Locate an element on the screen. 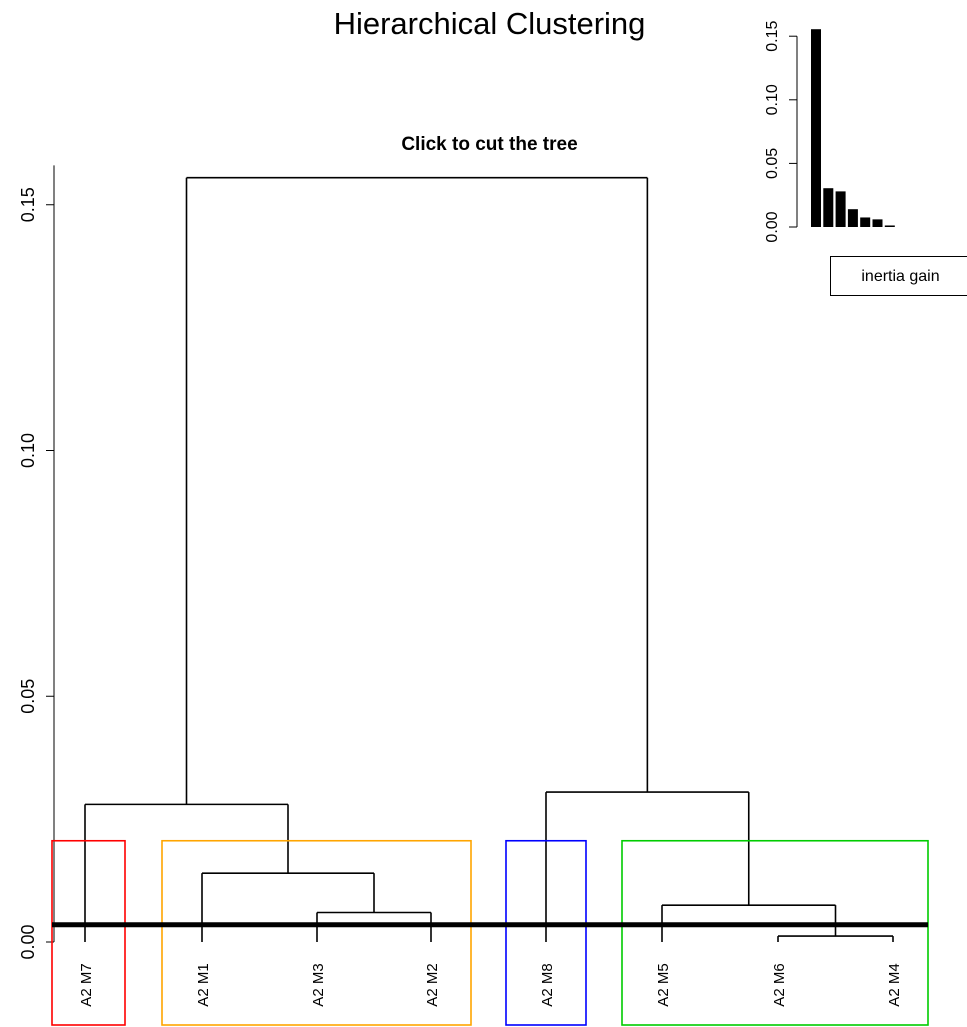 The image size is (967, 1027). legend-label: inertia gain is located at coordinates (900, 276).